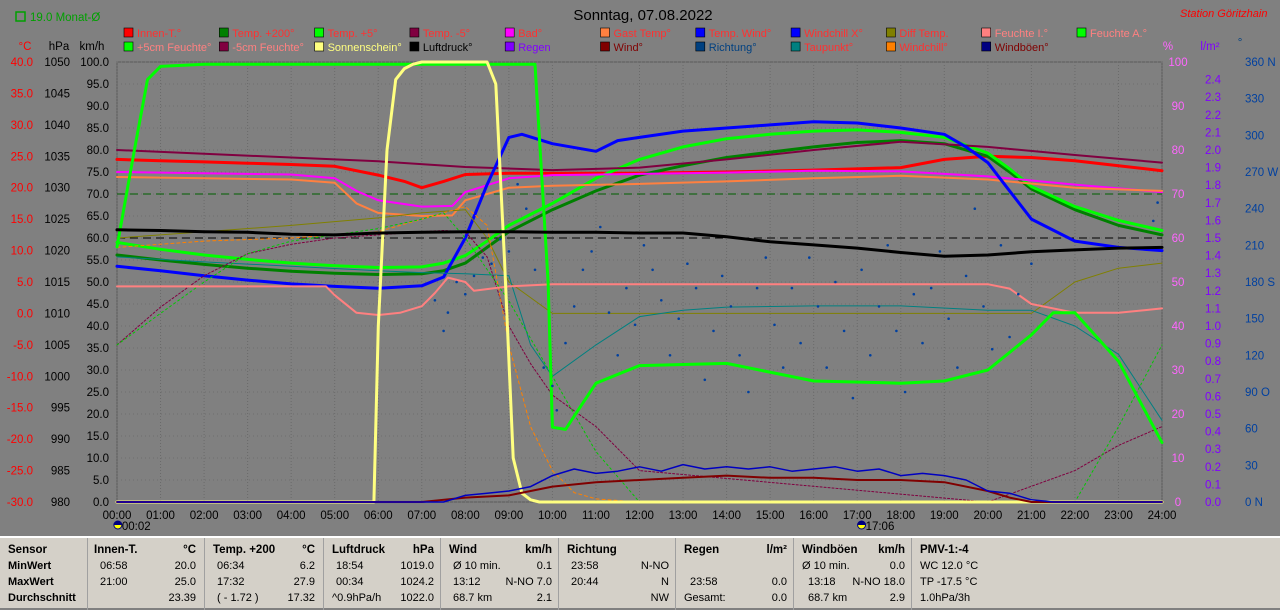  What do you see at coordinates (1178, 371) in the screenshot?
I see `y-tick-humidity: 30` at bounding box center [1178, 371].